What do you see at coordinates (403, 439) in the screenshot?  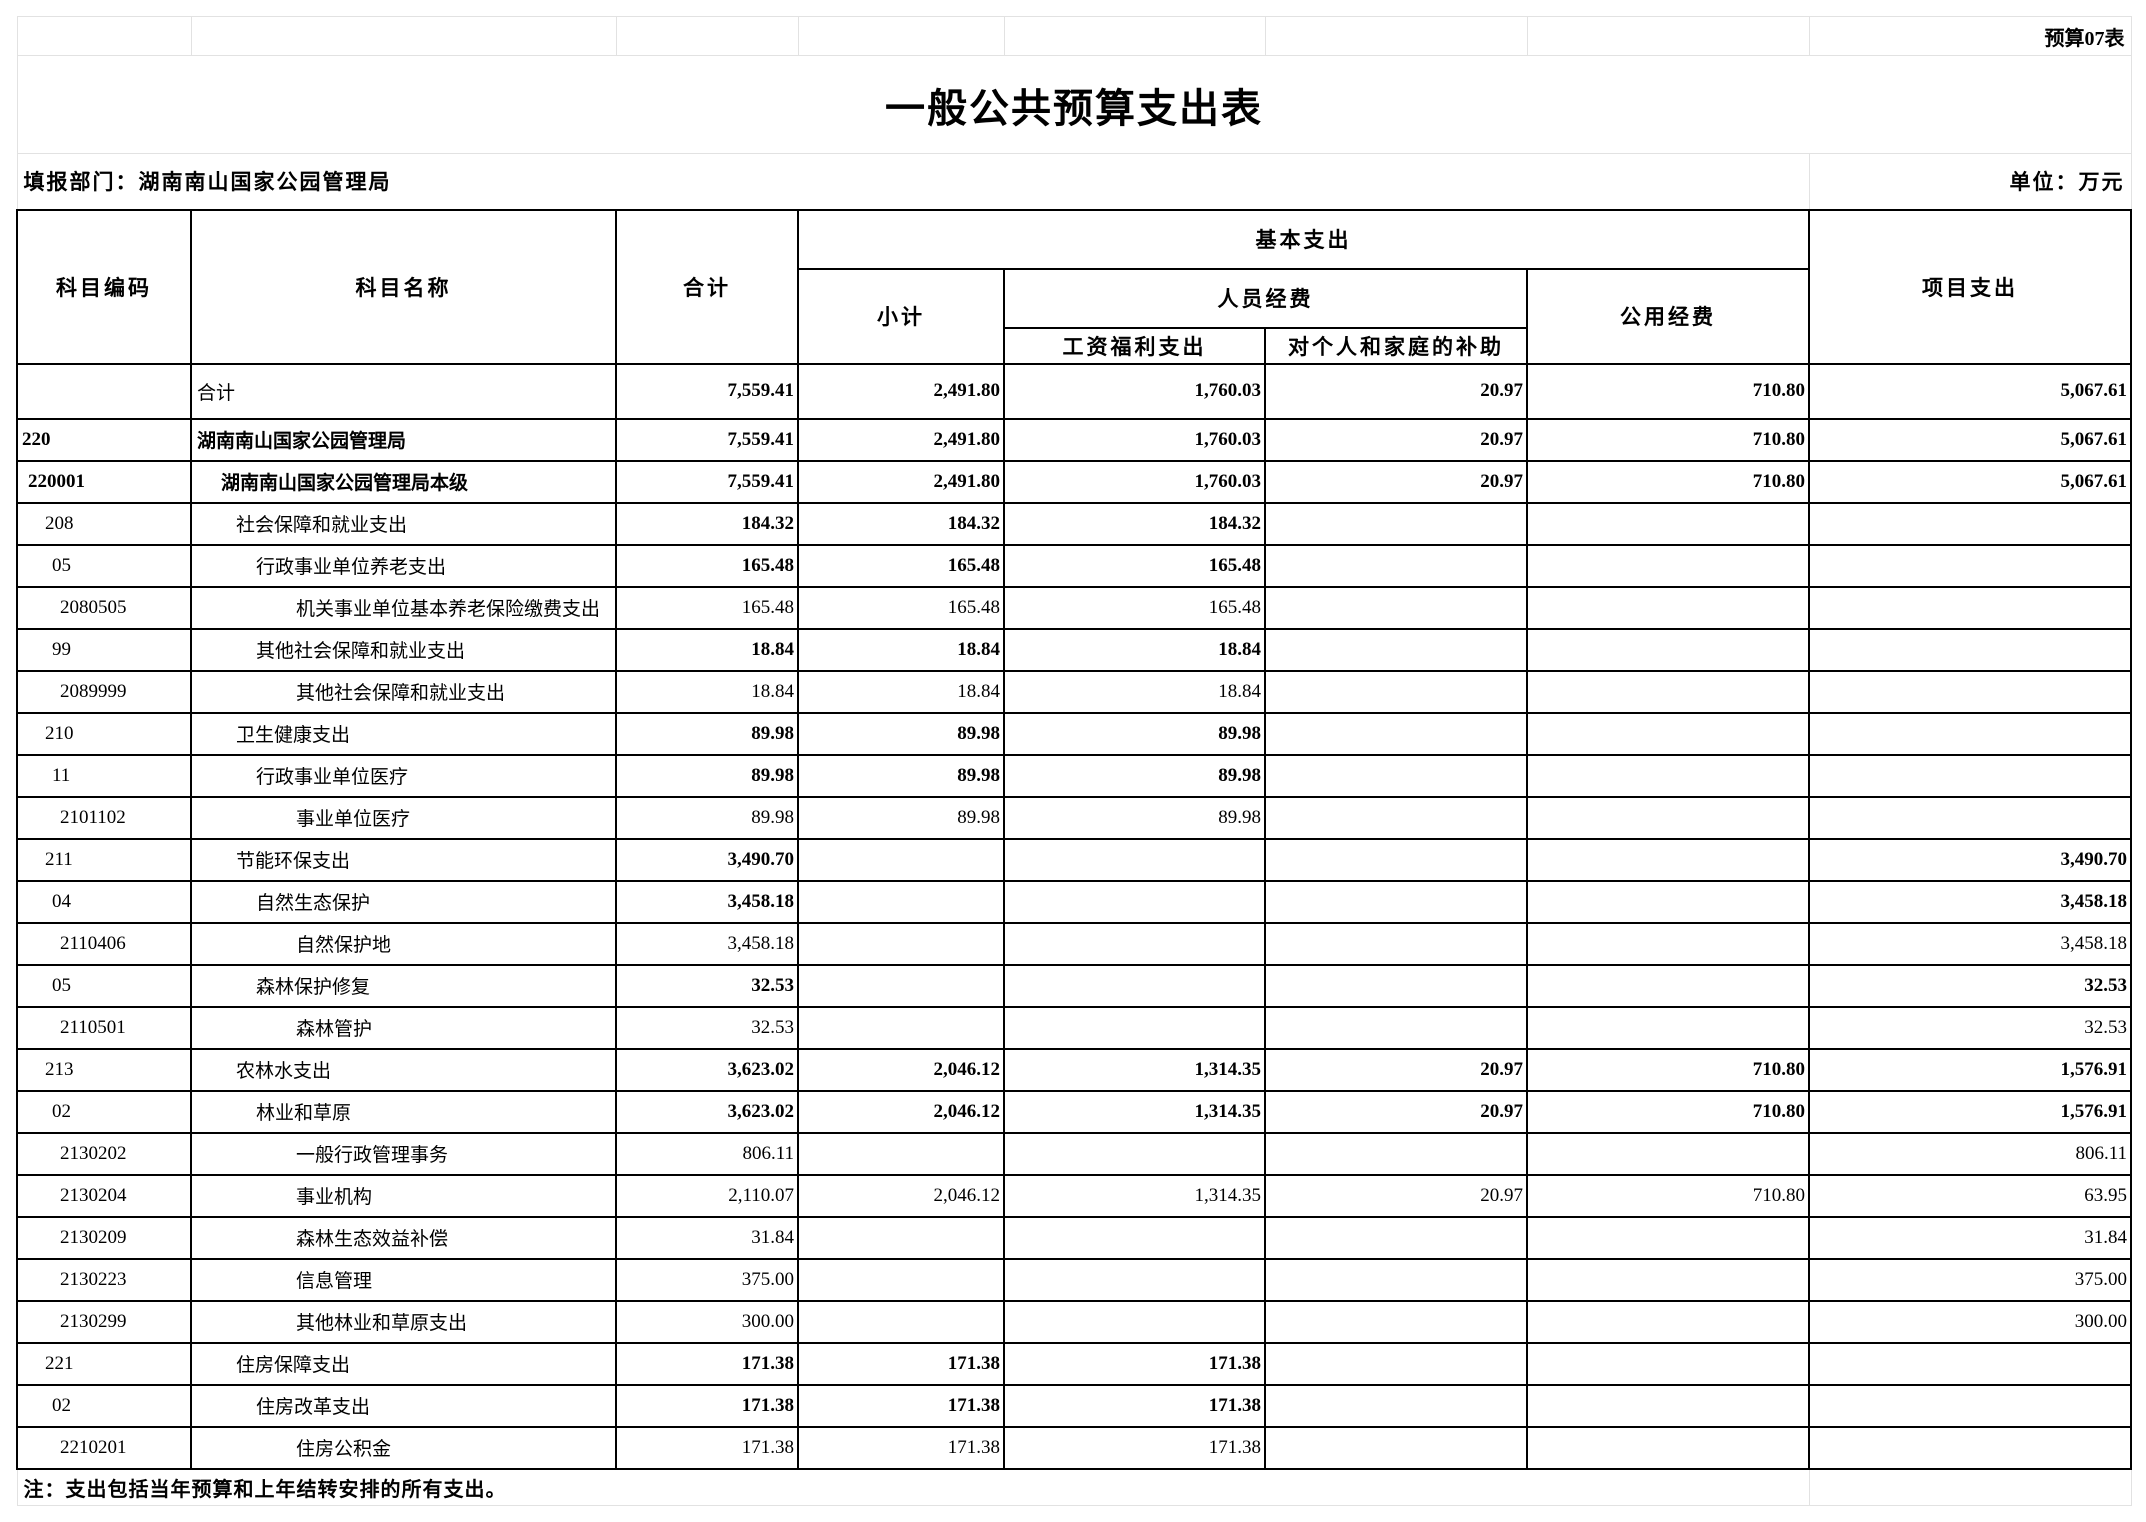 I see `row-name: 湖南南山国家公园管理局` at bounding box center [403, 439].